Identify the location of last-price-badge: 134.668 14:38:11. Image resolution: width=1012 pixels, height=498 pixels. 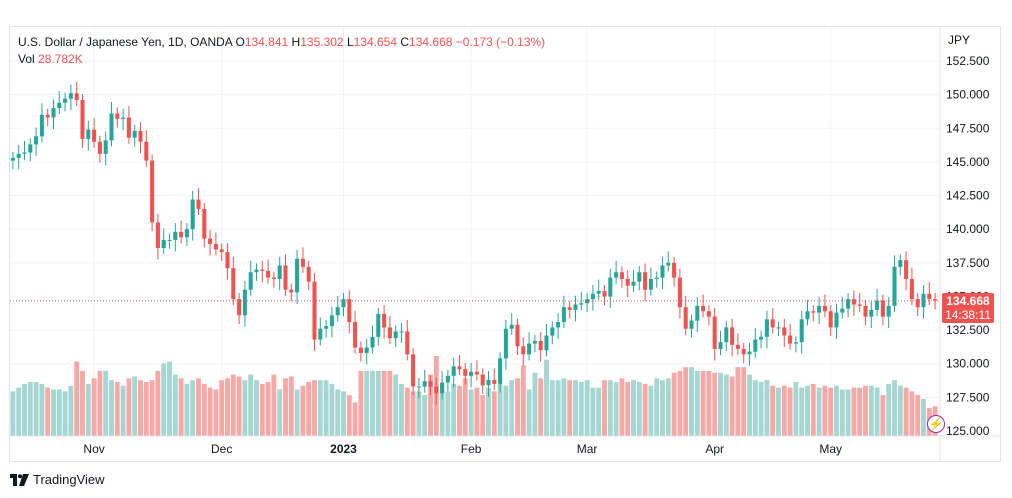
(968, 308).